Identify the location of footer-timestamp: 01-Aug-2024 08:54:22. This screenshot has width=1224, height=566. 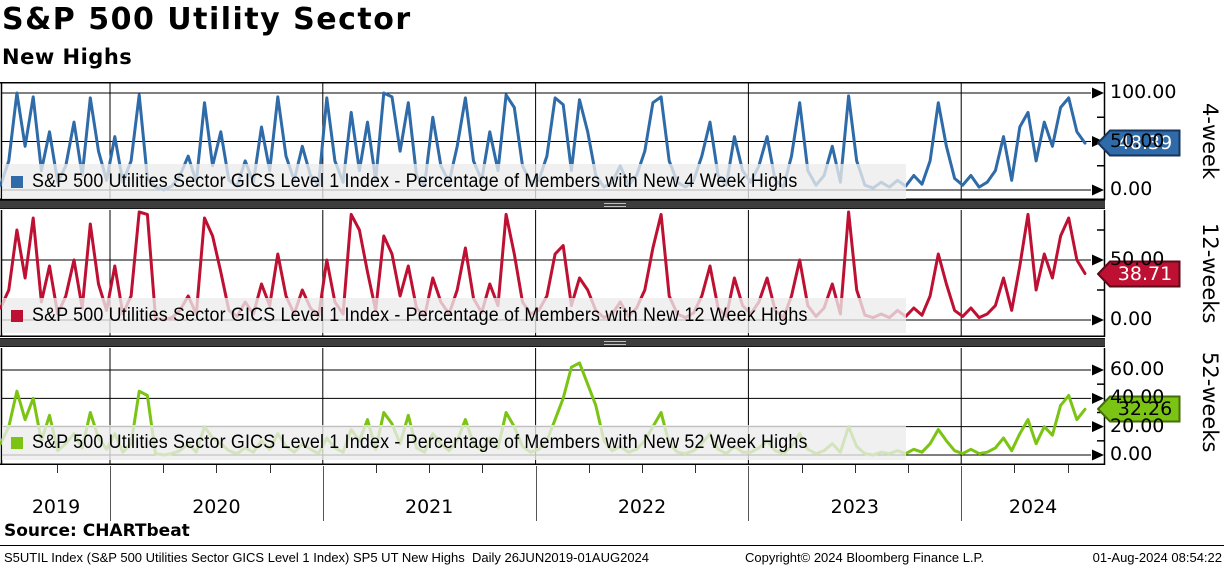
(1157, 557).